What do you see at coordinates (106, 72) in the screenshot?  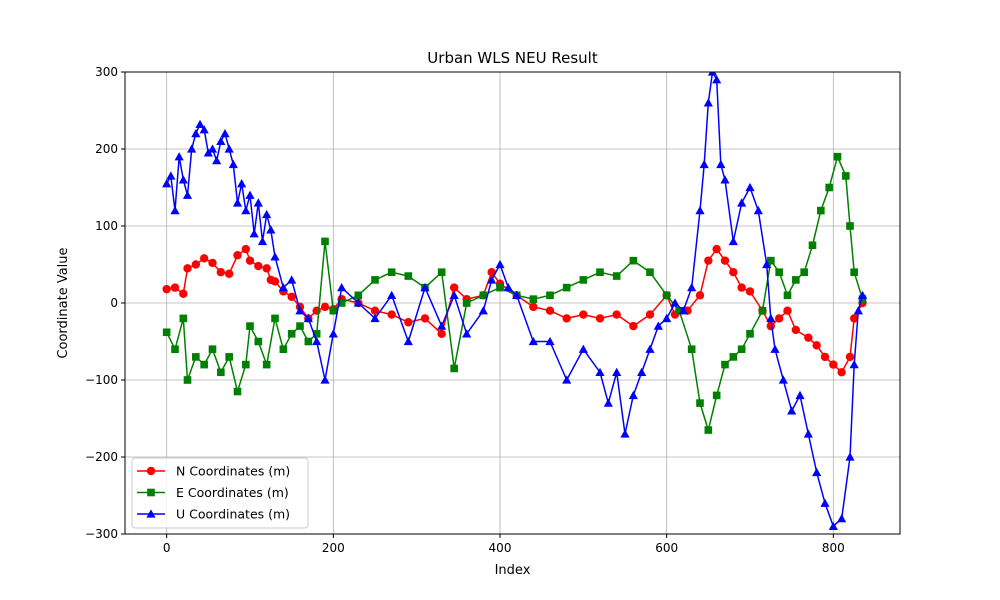 I see `y-tick-label: 300` at bounding box center [106, 72].